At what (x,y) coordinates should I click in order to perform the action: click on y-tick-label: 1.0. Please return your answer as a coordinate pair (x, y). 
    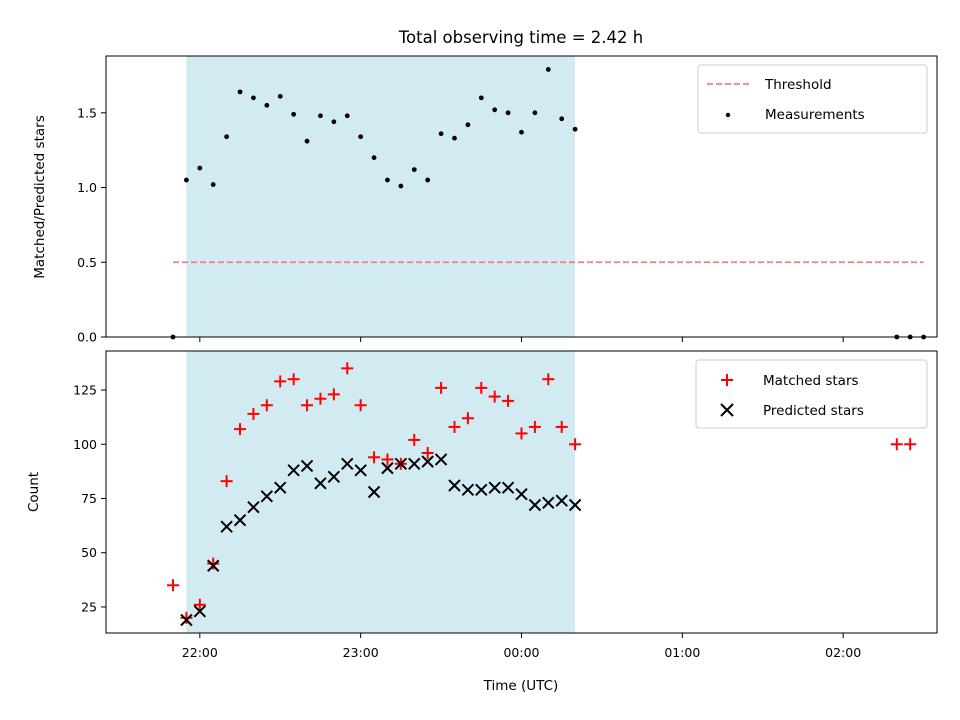
    Looking at the image, I should click on (87, 187).